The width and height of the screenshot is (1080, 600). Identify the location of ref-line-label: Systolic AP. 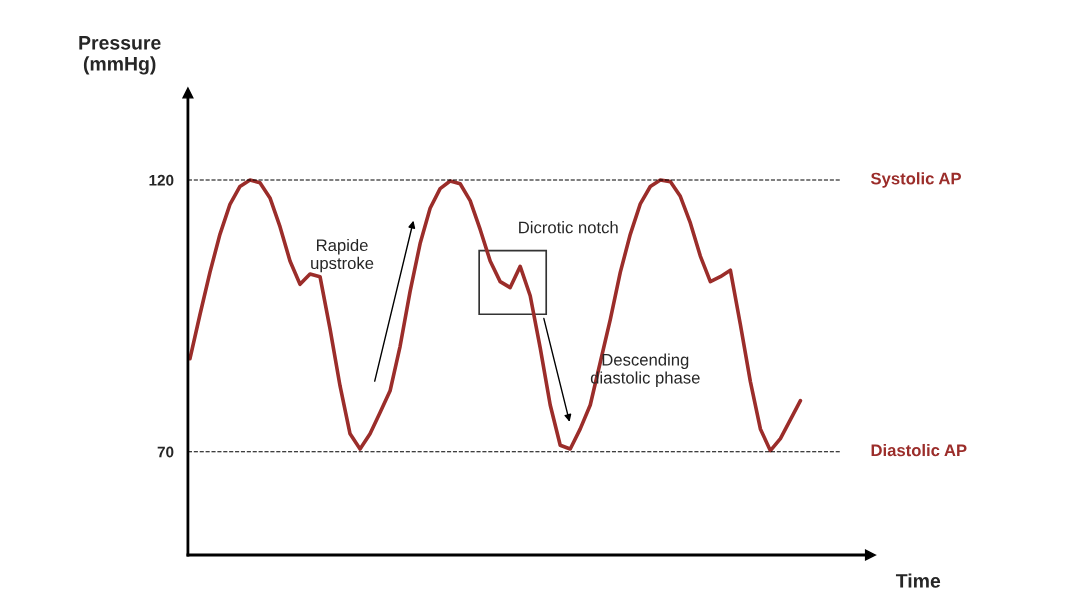
(915, 180).